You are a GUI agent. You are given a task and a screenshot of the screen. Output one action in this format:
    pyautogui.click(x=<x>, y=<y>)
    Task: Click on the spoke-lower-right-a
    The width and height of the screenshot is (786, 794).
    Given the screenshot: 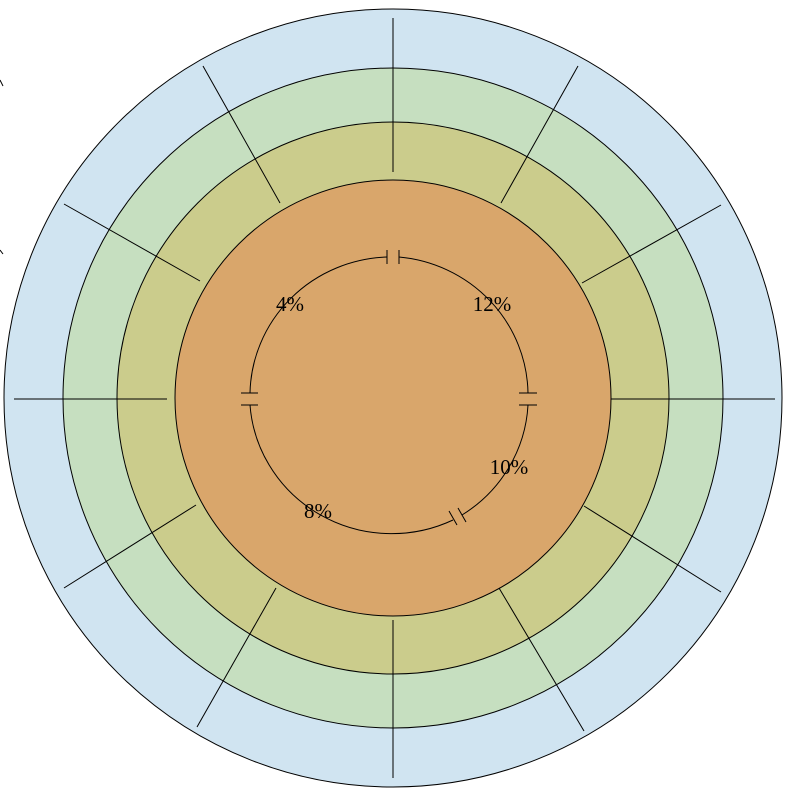 What is the action you would take?
    pyautogui.click(x=541, y=659)
    